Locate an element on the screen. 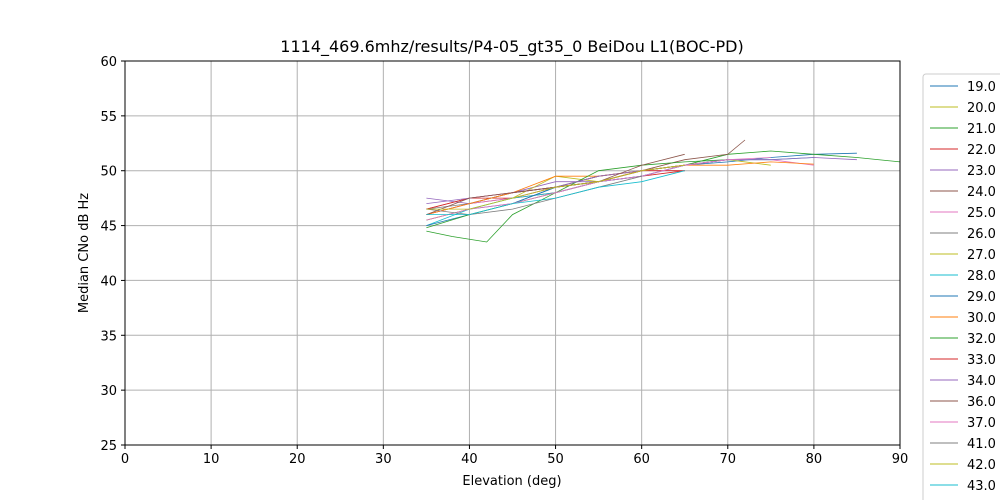  series-lines is located at coordinates (663, 191).